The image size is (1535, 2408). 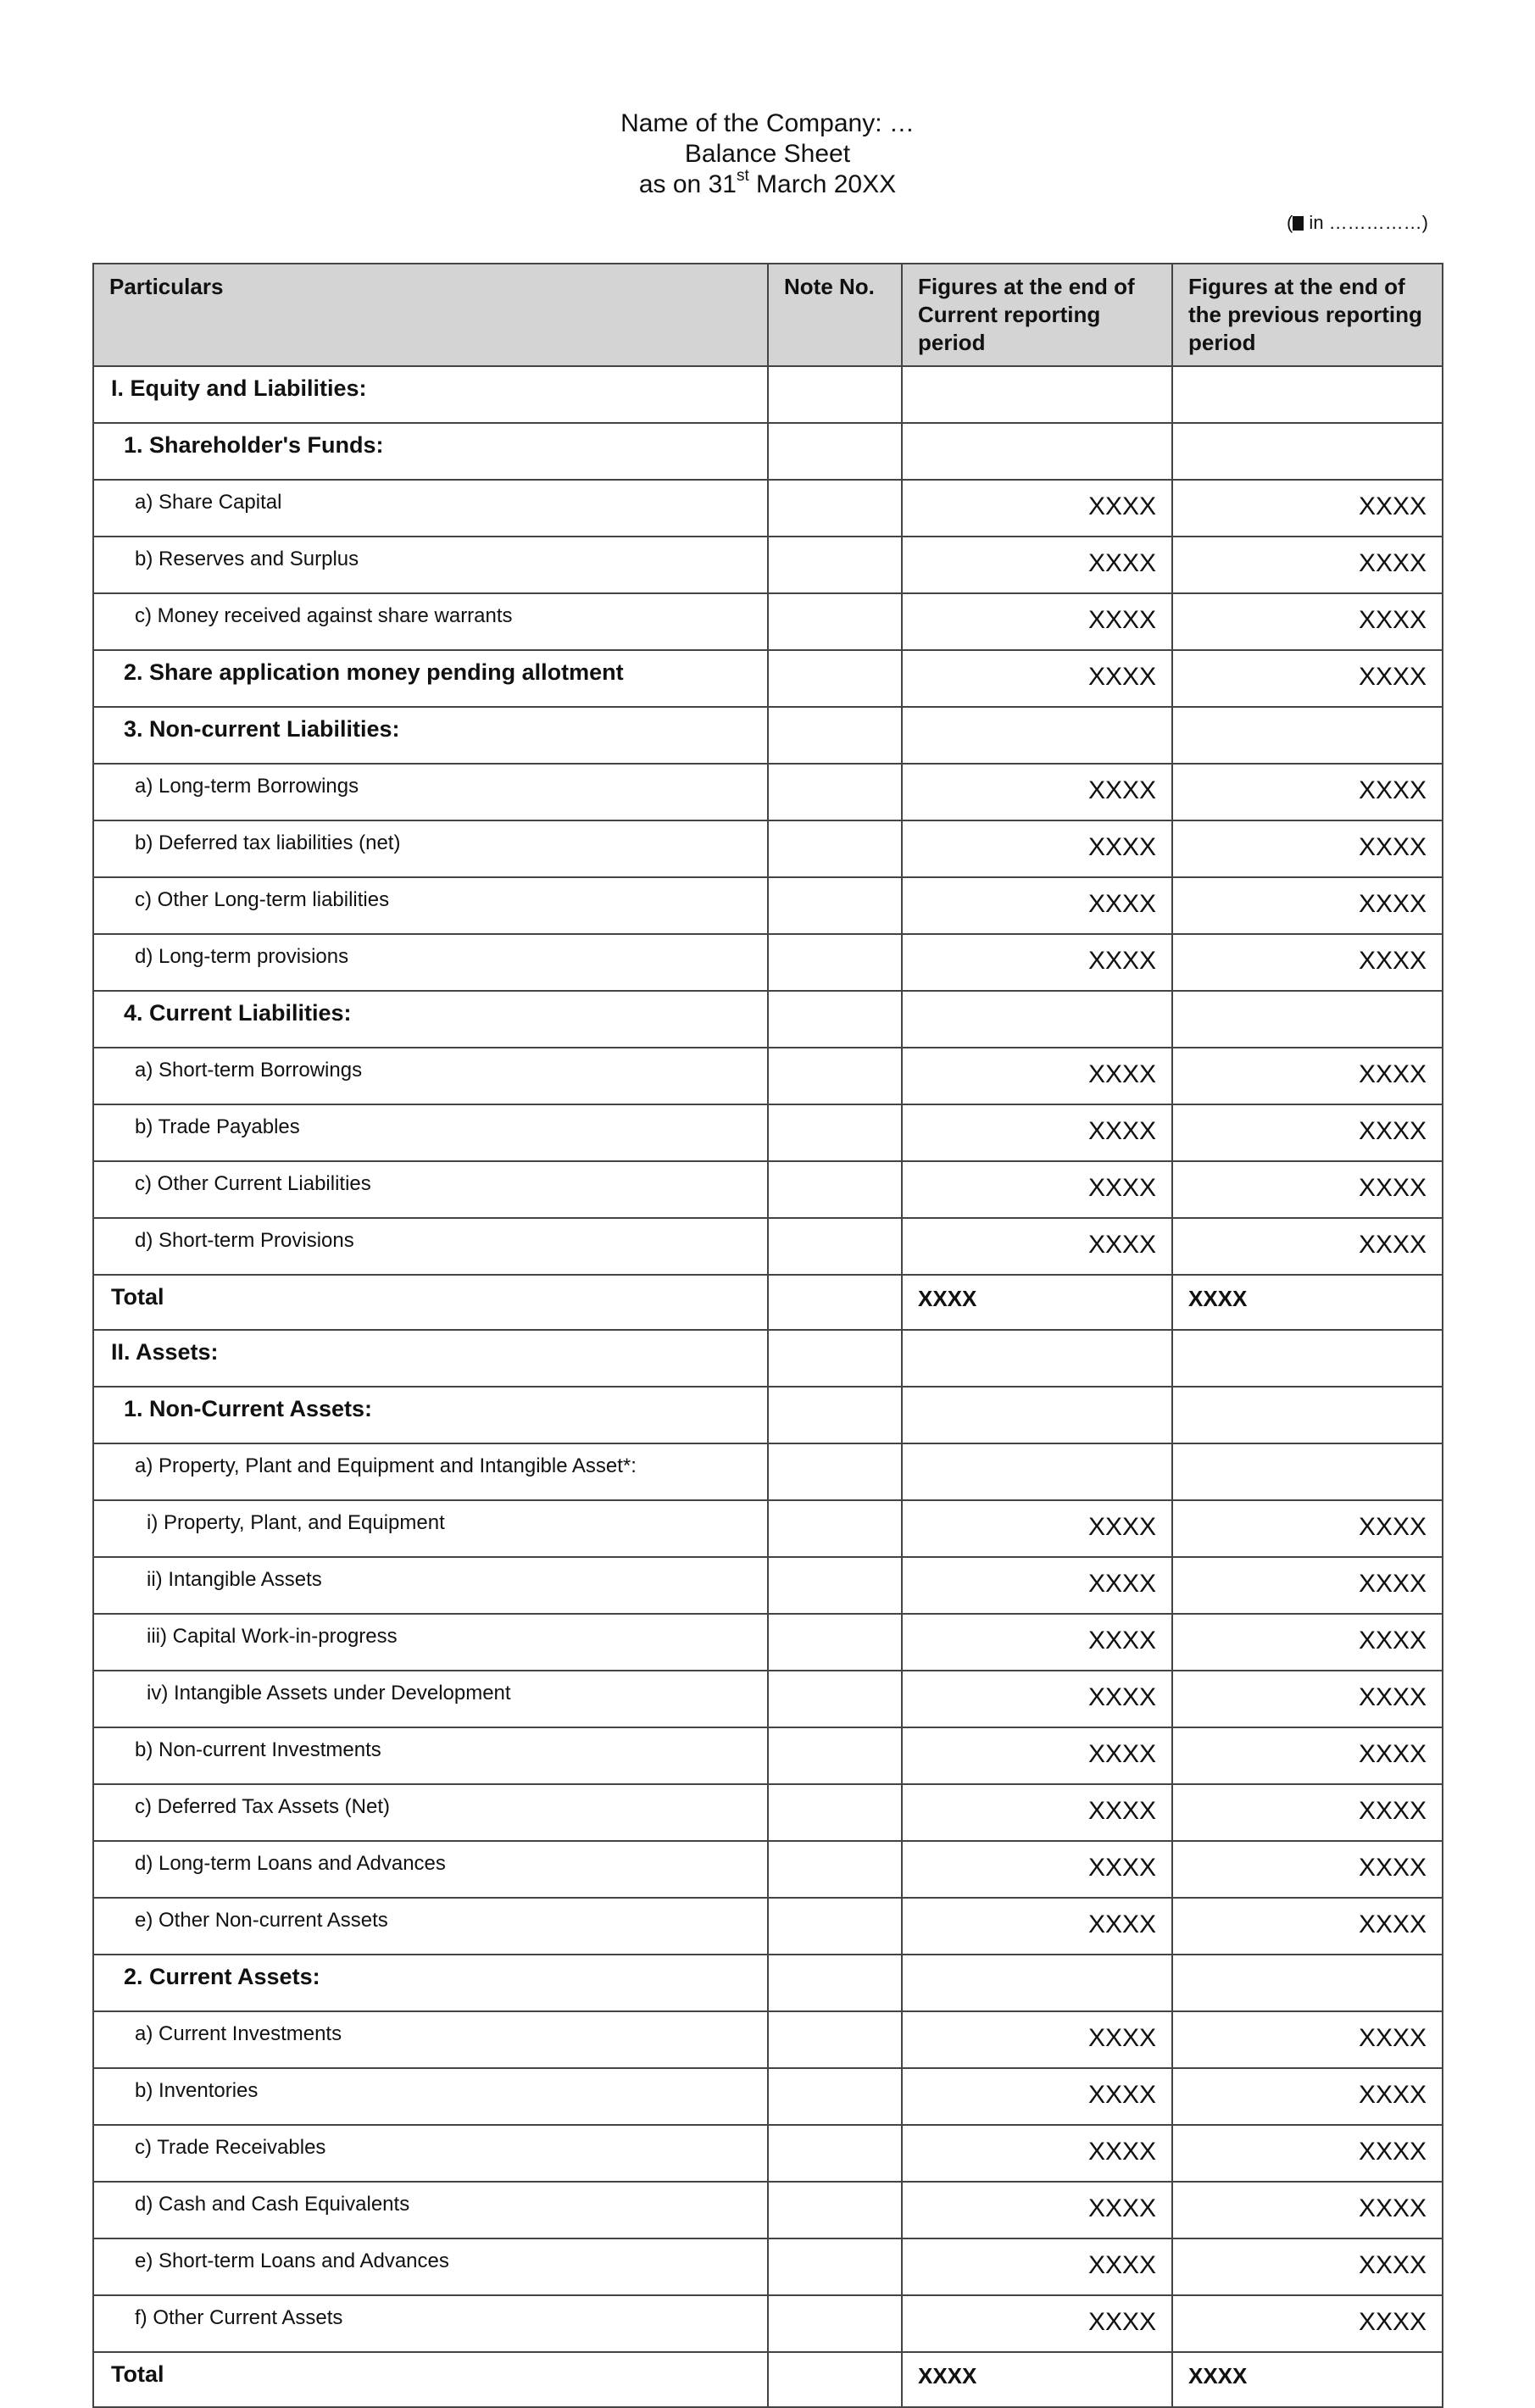 I want to click on rupee-symbol-icon, so click(x=1298, y=223).